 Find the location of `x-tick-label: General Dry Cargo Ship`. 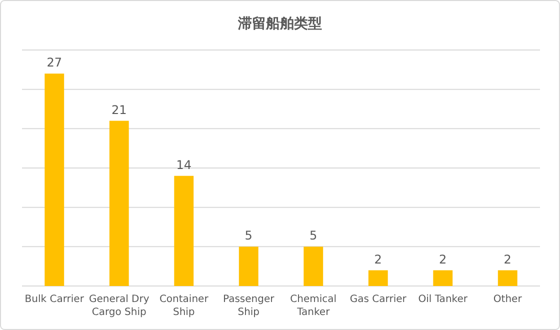

x-tick-label: General Dry Cargo Ship is located at coordinates (119, 306).